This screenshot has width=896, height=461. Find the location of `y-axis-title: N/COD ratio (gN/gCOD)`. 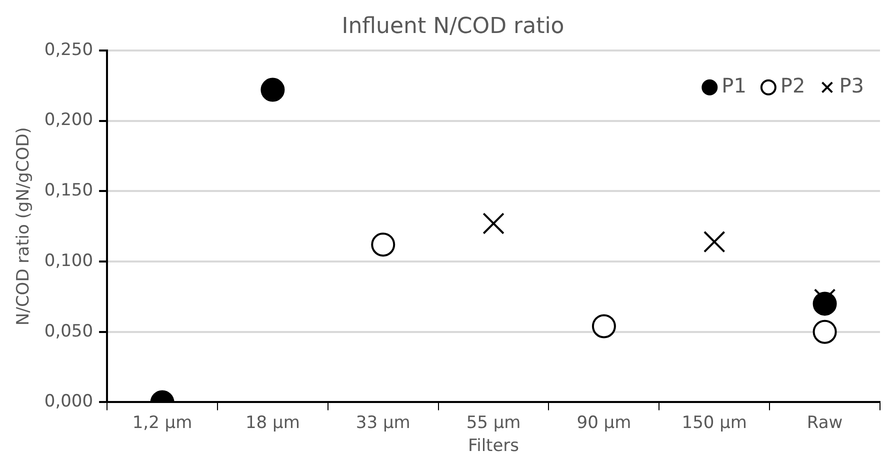

y-axis-title: N/COD ratio (gN/gCOD) is located at coordinates (24, 226).